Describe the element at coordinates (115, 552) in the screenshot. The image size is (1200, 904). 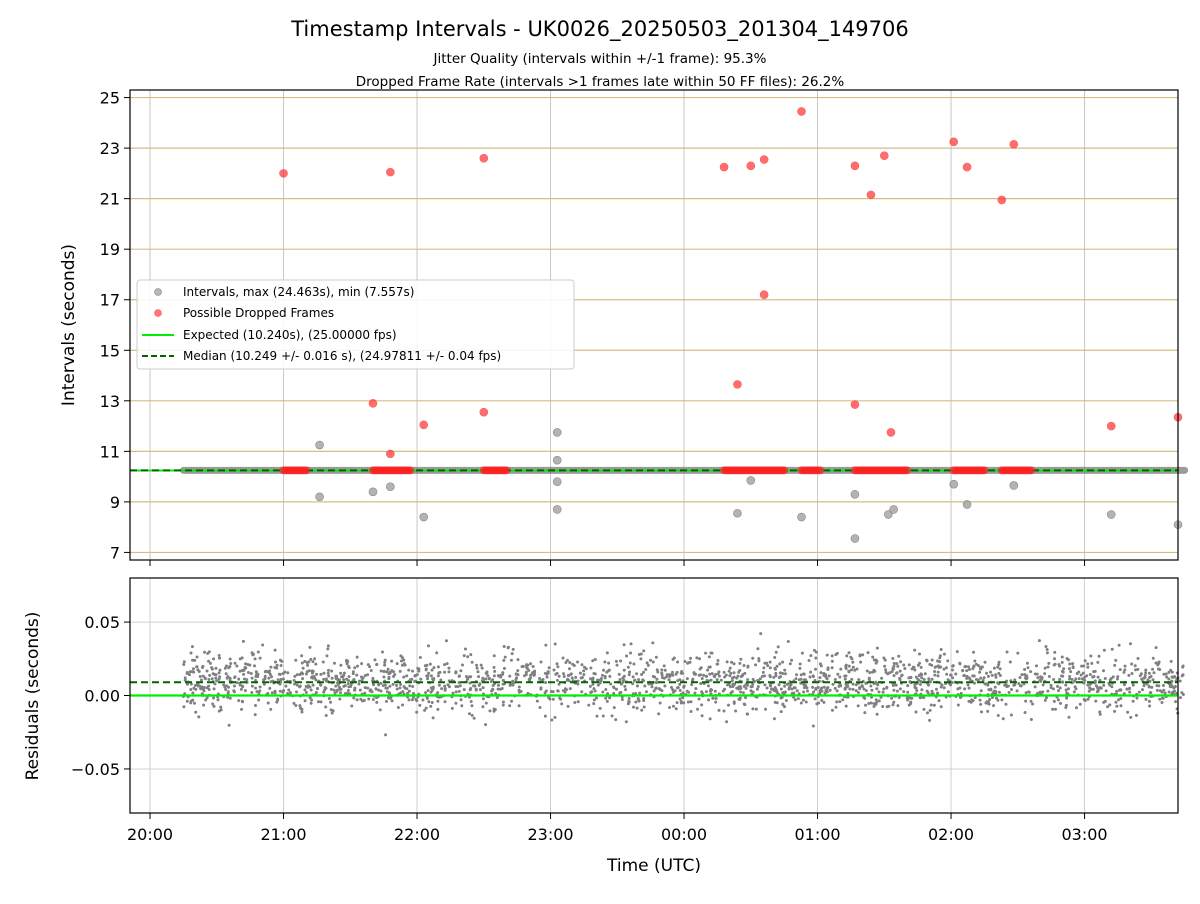
I see `top-ytick-label: 7` at that location.